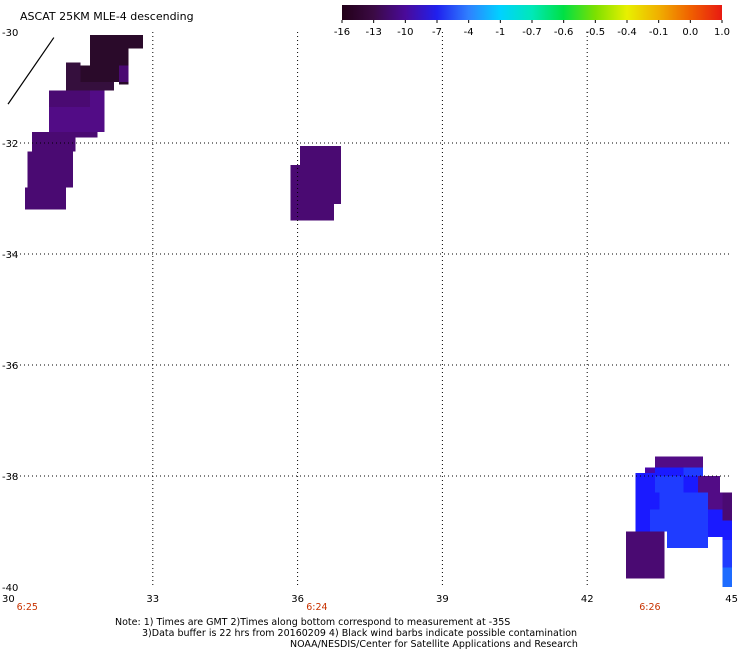 This screenshot has height=650, width=740. I want to click on wind-barb-line, so click(31, 71).